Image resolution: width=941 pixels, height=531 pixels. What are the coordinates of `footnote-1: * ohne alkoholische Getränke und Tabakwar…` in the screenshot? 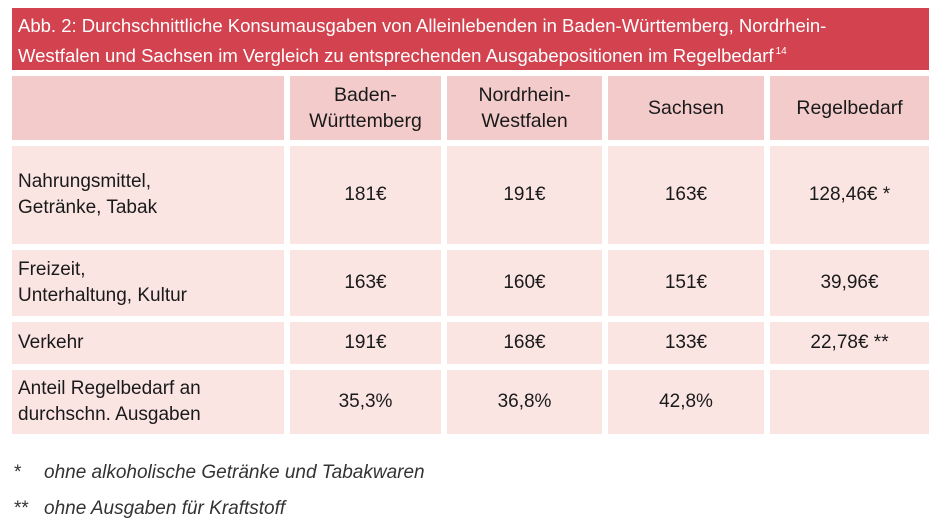 It's located at (219, 473).